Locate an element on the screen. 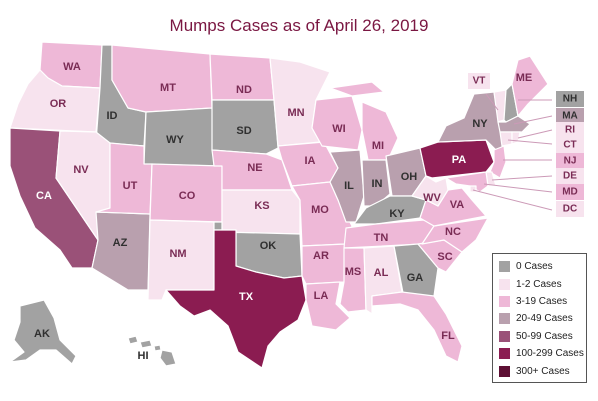 The image size is (598, 401). state-label-nd: ND is located at coordinates (244, 90).